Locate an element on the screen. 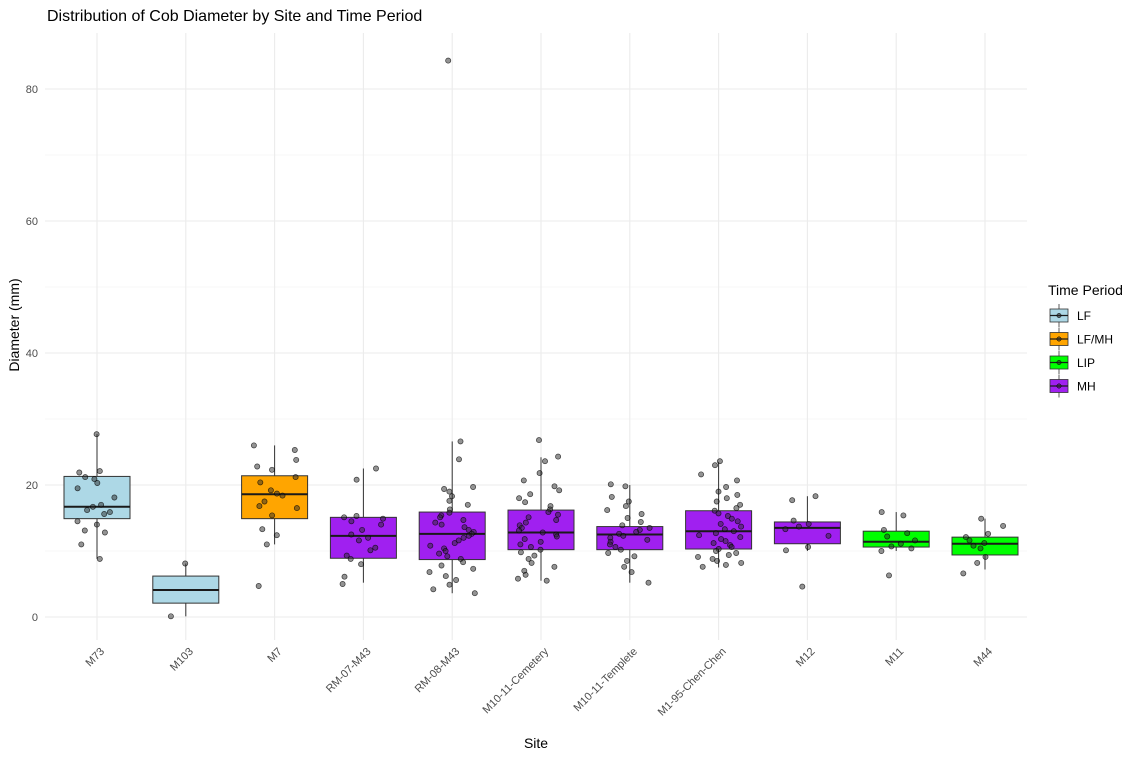 This screenshot has width=1142, height=758. x-tick-label: RM-07-M43 is located at coordinates (349, 671).